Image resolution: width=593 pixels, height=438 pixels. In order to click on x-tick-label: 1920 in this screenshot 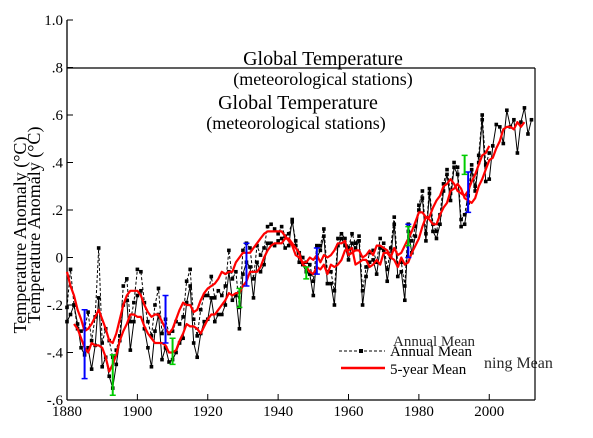, I will do `click(208, 412)`.